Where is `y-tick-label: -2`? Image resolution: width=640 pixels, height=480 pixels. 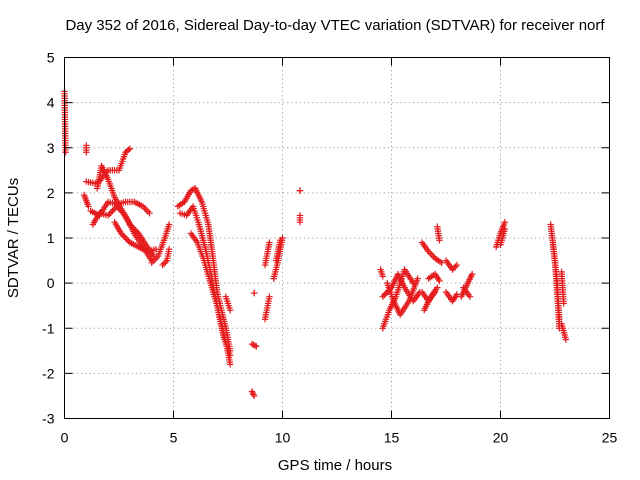
y-tick-label: -2 is located at coordinates (48, 373).